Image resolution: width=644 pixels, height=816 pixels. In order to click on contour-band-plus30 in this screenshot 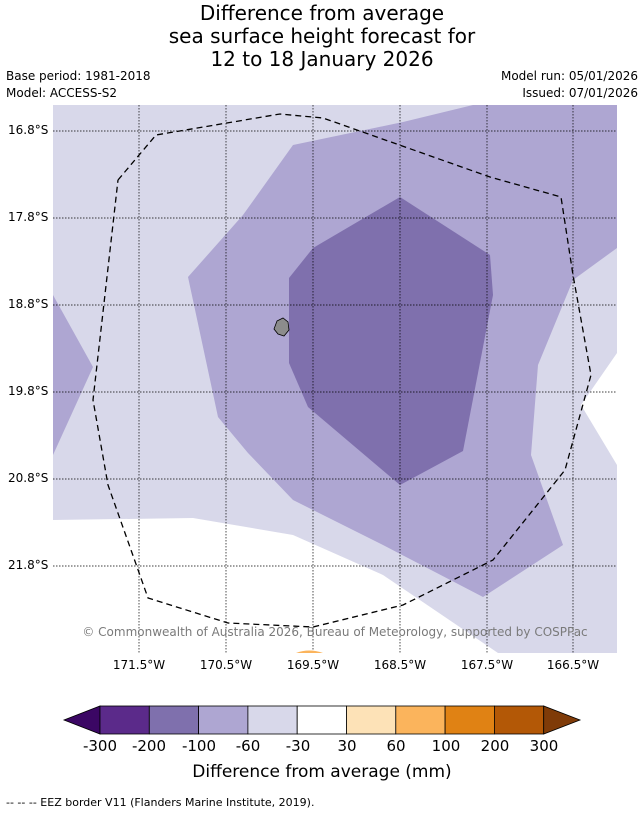, I will do `click(309, 651)`.